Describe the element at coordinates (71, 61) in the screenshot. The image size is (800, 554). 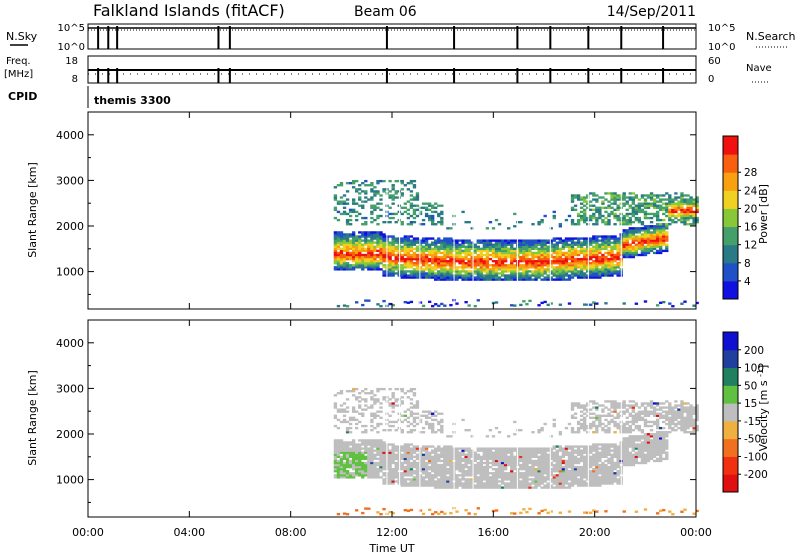
I see `freq-tick-high: 18` at that location.